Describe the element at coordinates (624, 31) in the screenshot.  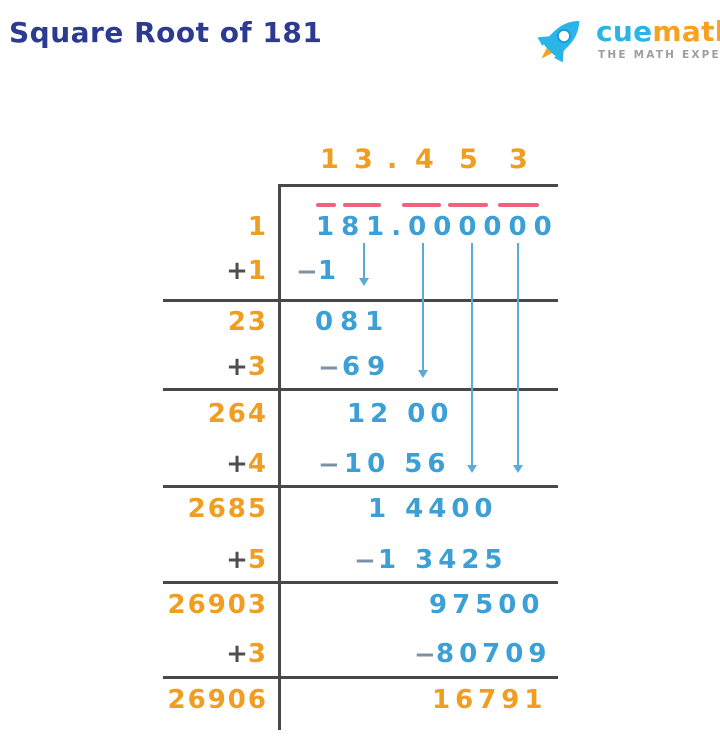
I see `brand-cue: cue` at that location.